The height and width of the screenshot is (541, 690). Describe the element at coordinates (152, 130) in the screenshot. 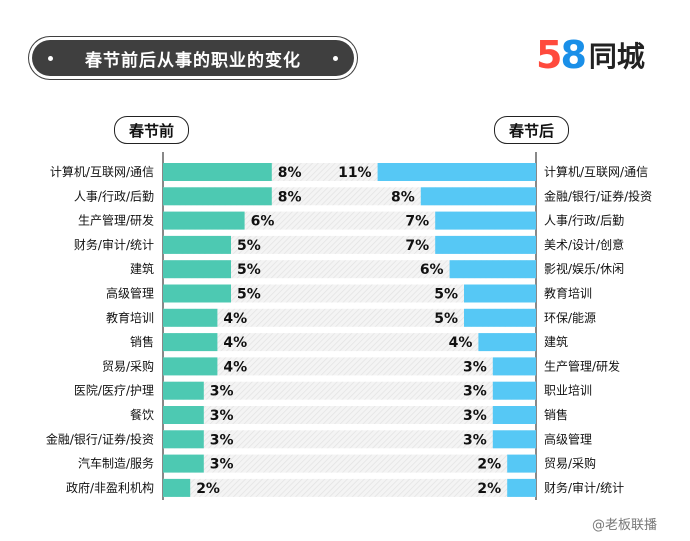

I see `before-group-label: 春节前` at that location.